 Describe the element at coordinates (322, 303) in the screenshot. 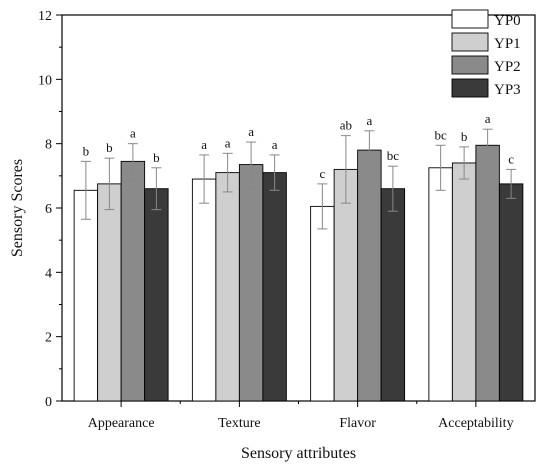

I see `bar-yp0-flavor` at that location.